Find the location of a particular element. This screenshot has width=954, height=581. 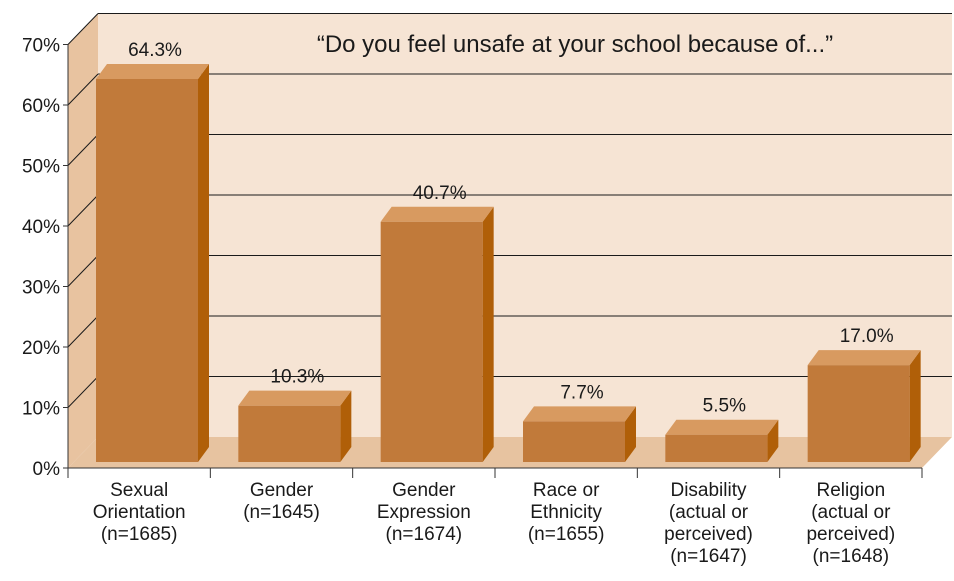

category-label-line: Race or is located at coordinates (566, 490).